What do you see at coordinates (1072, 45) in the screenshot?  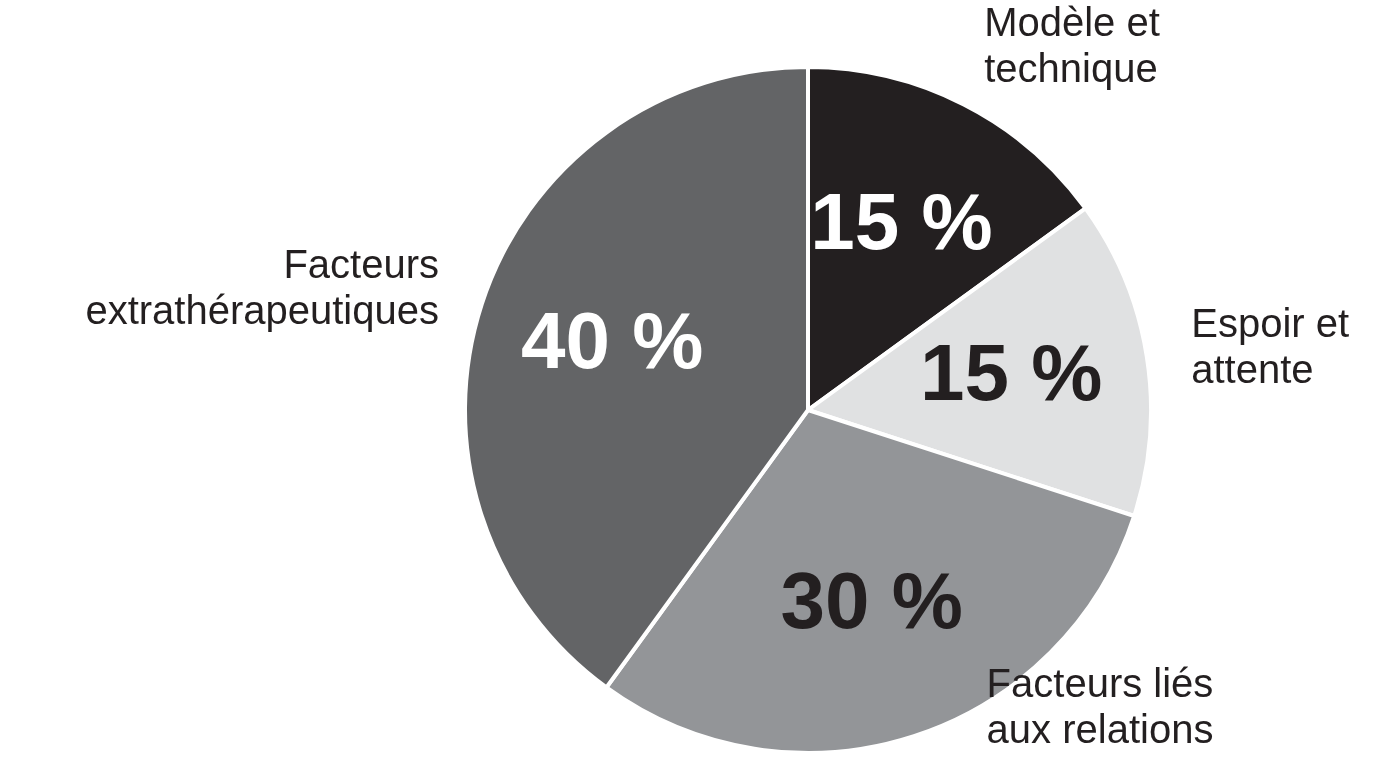 I see `slice-label: Modèle et technique` at bounding box center [1072, 45].